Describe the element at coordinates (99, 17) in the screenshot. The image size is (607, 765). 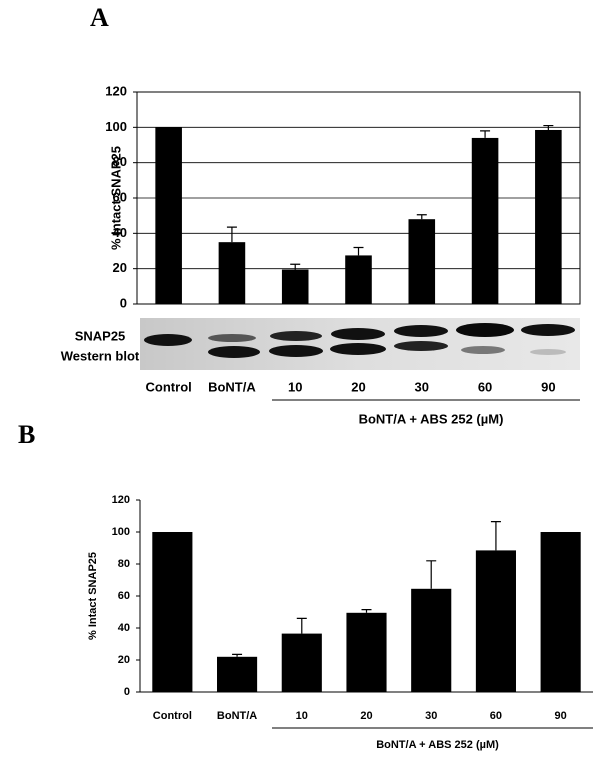
I see `panel-label: A` at that location.